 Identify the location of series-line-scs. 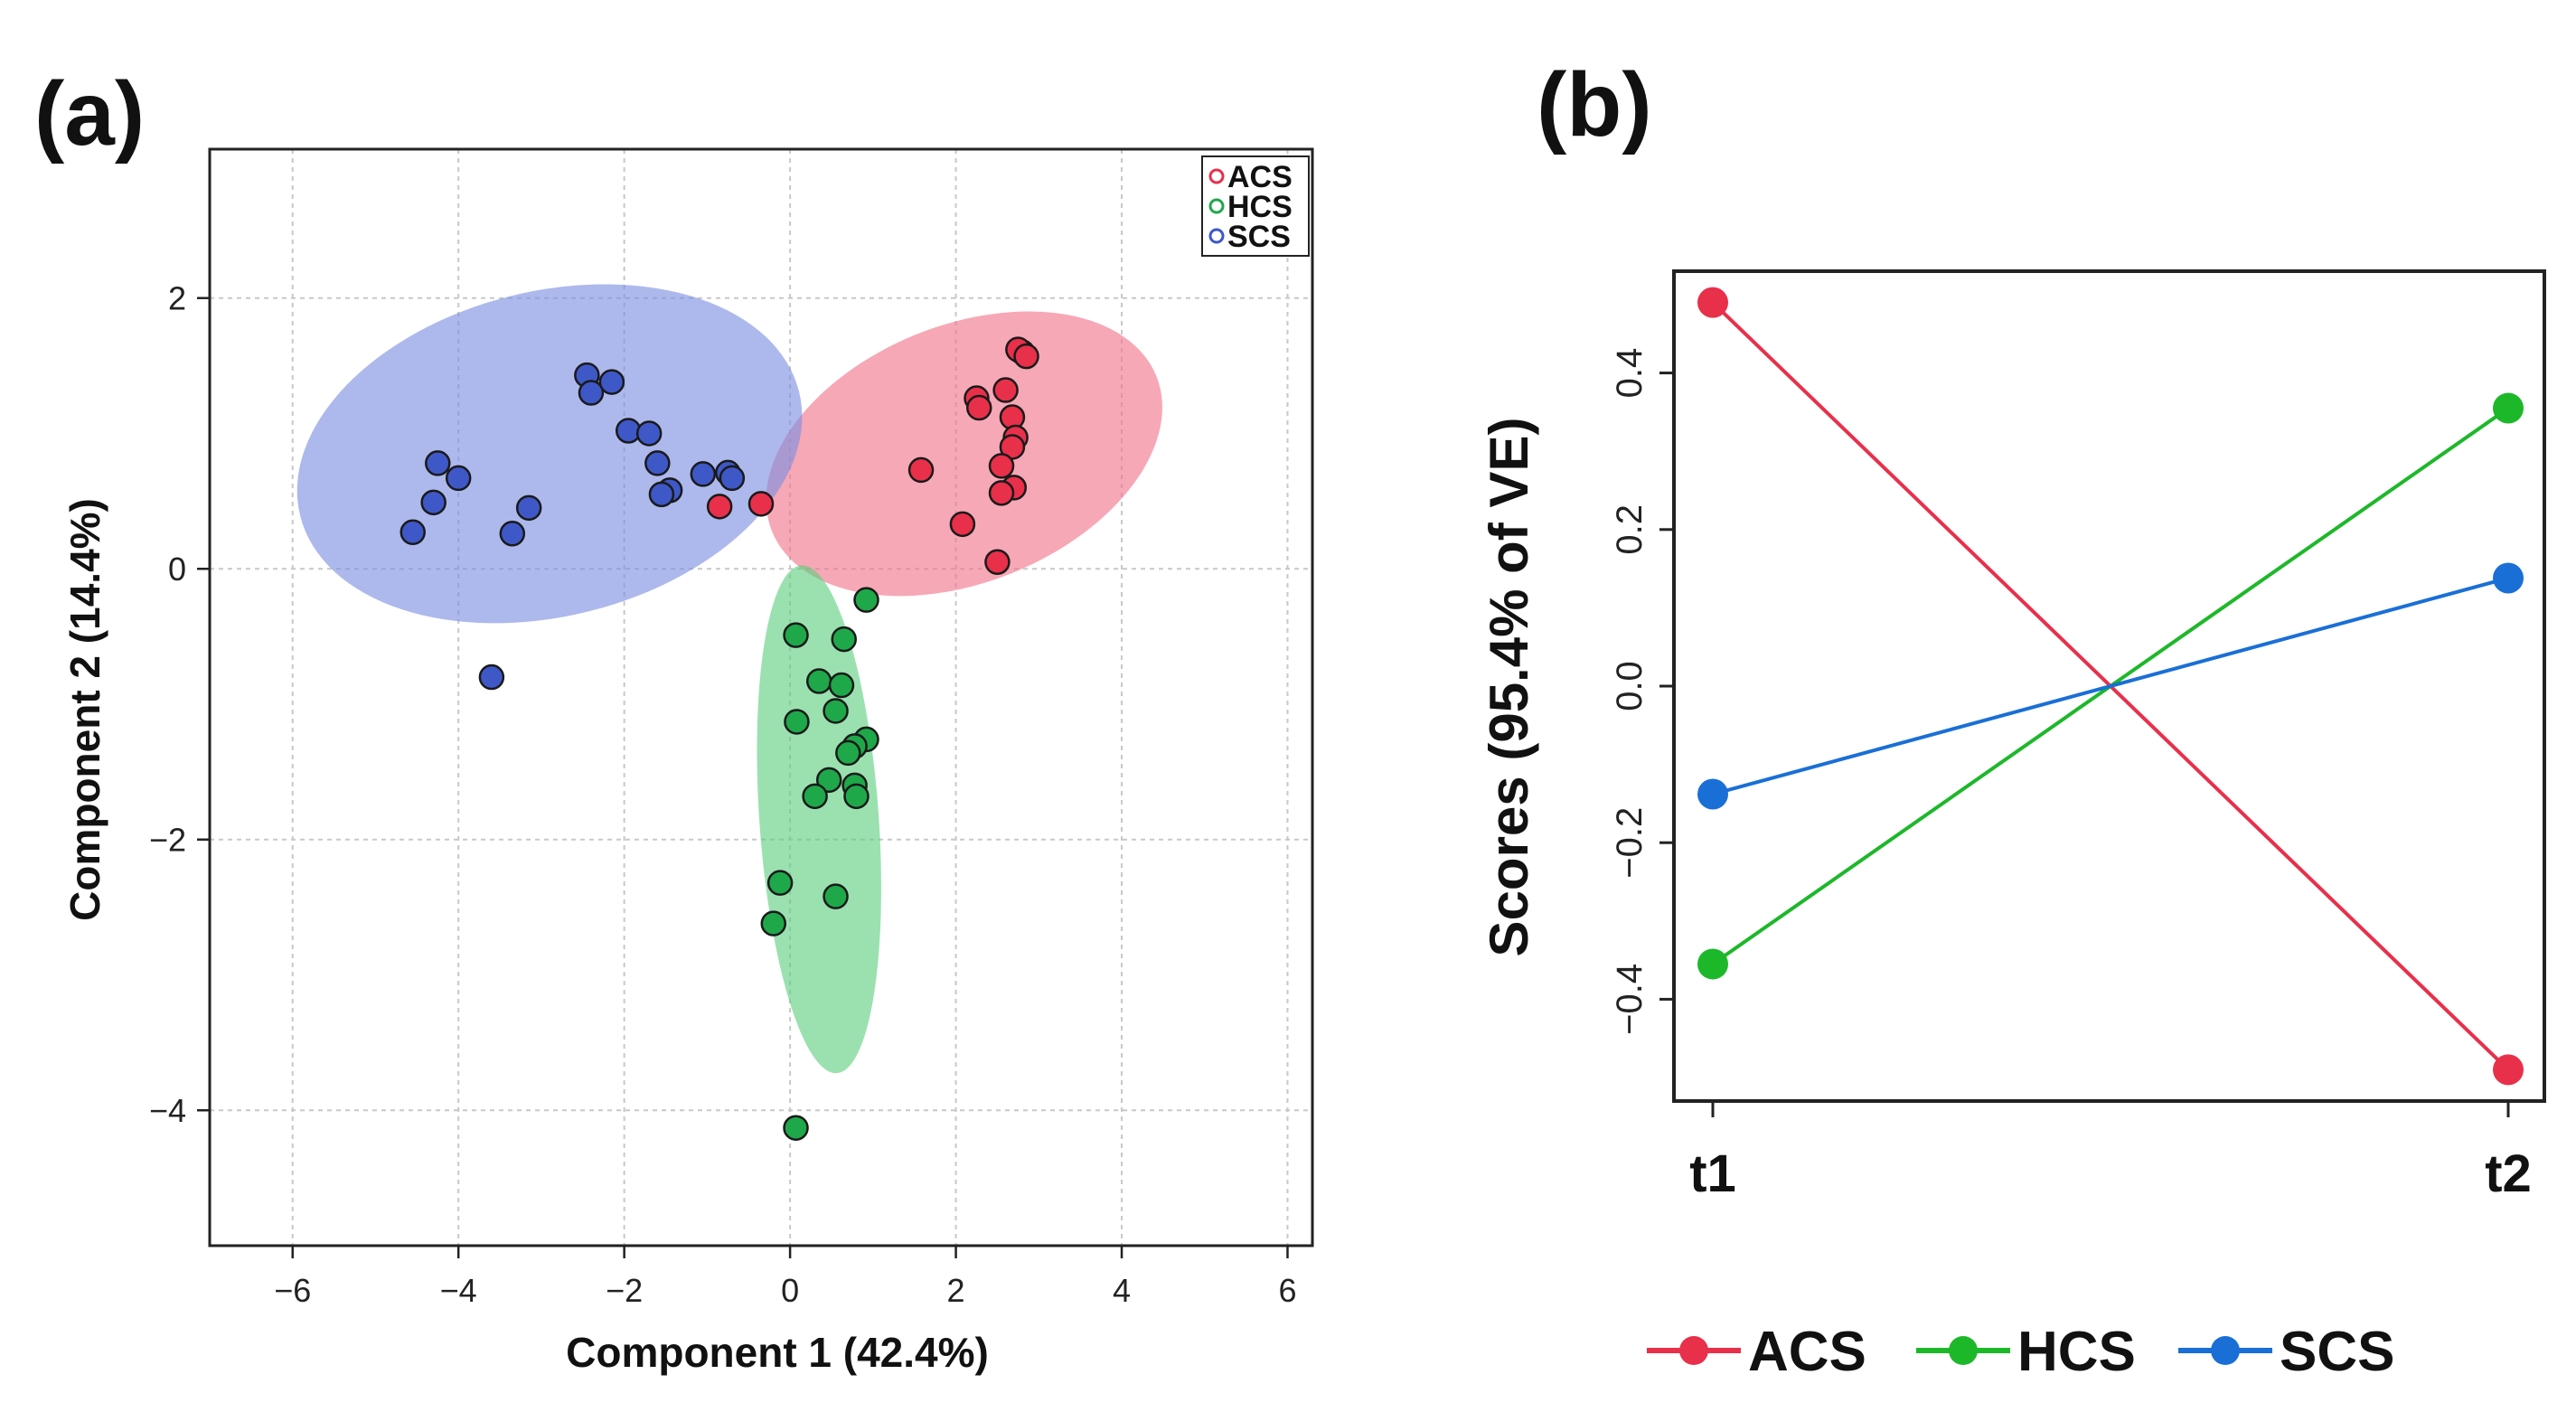
(2110, 686).